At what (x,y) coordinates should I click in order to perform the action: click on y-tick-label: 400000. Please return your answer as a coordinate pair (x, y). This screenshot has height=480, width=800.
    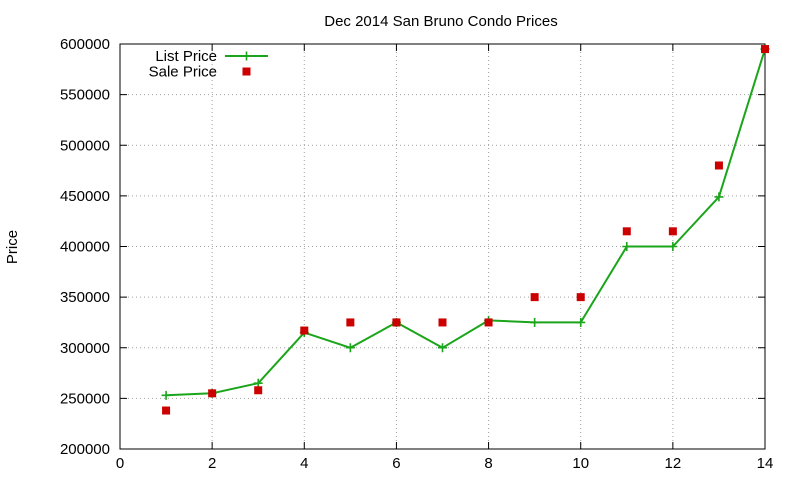
    Looking at the image, I should click on (85, 247).